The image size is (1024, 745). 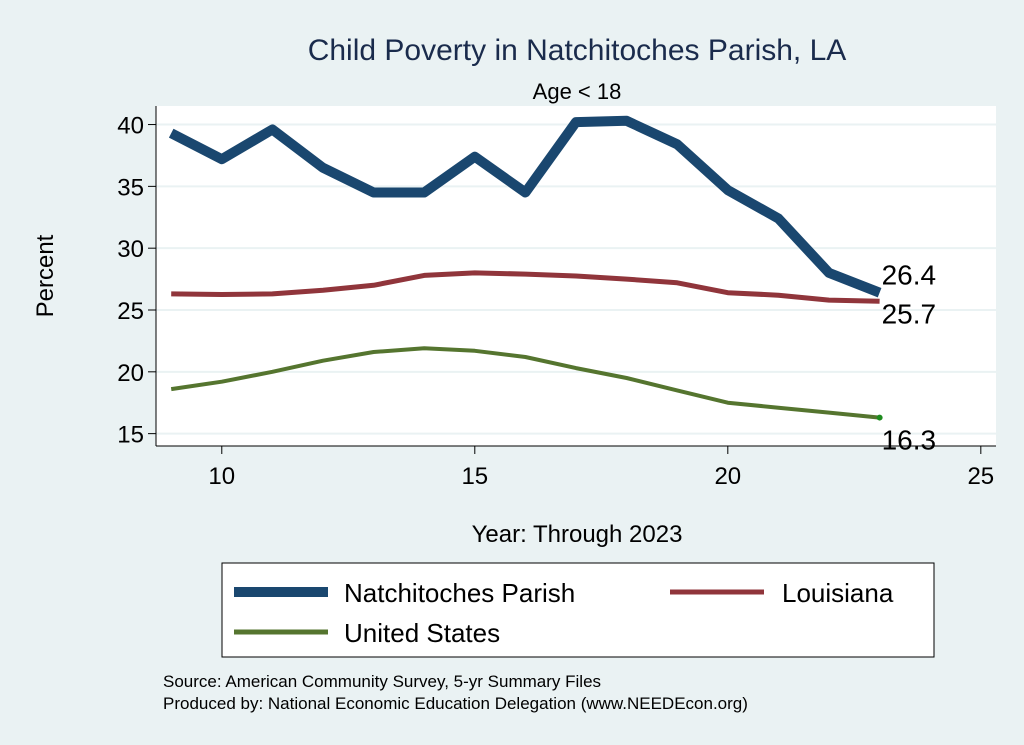 I want to click on x-axis-title: Year: Through 2023, so click(x=577, y=534).